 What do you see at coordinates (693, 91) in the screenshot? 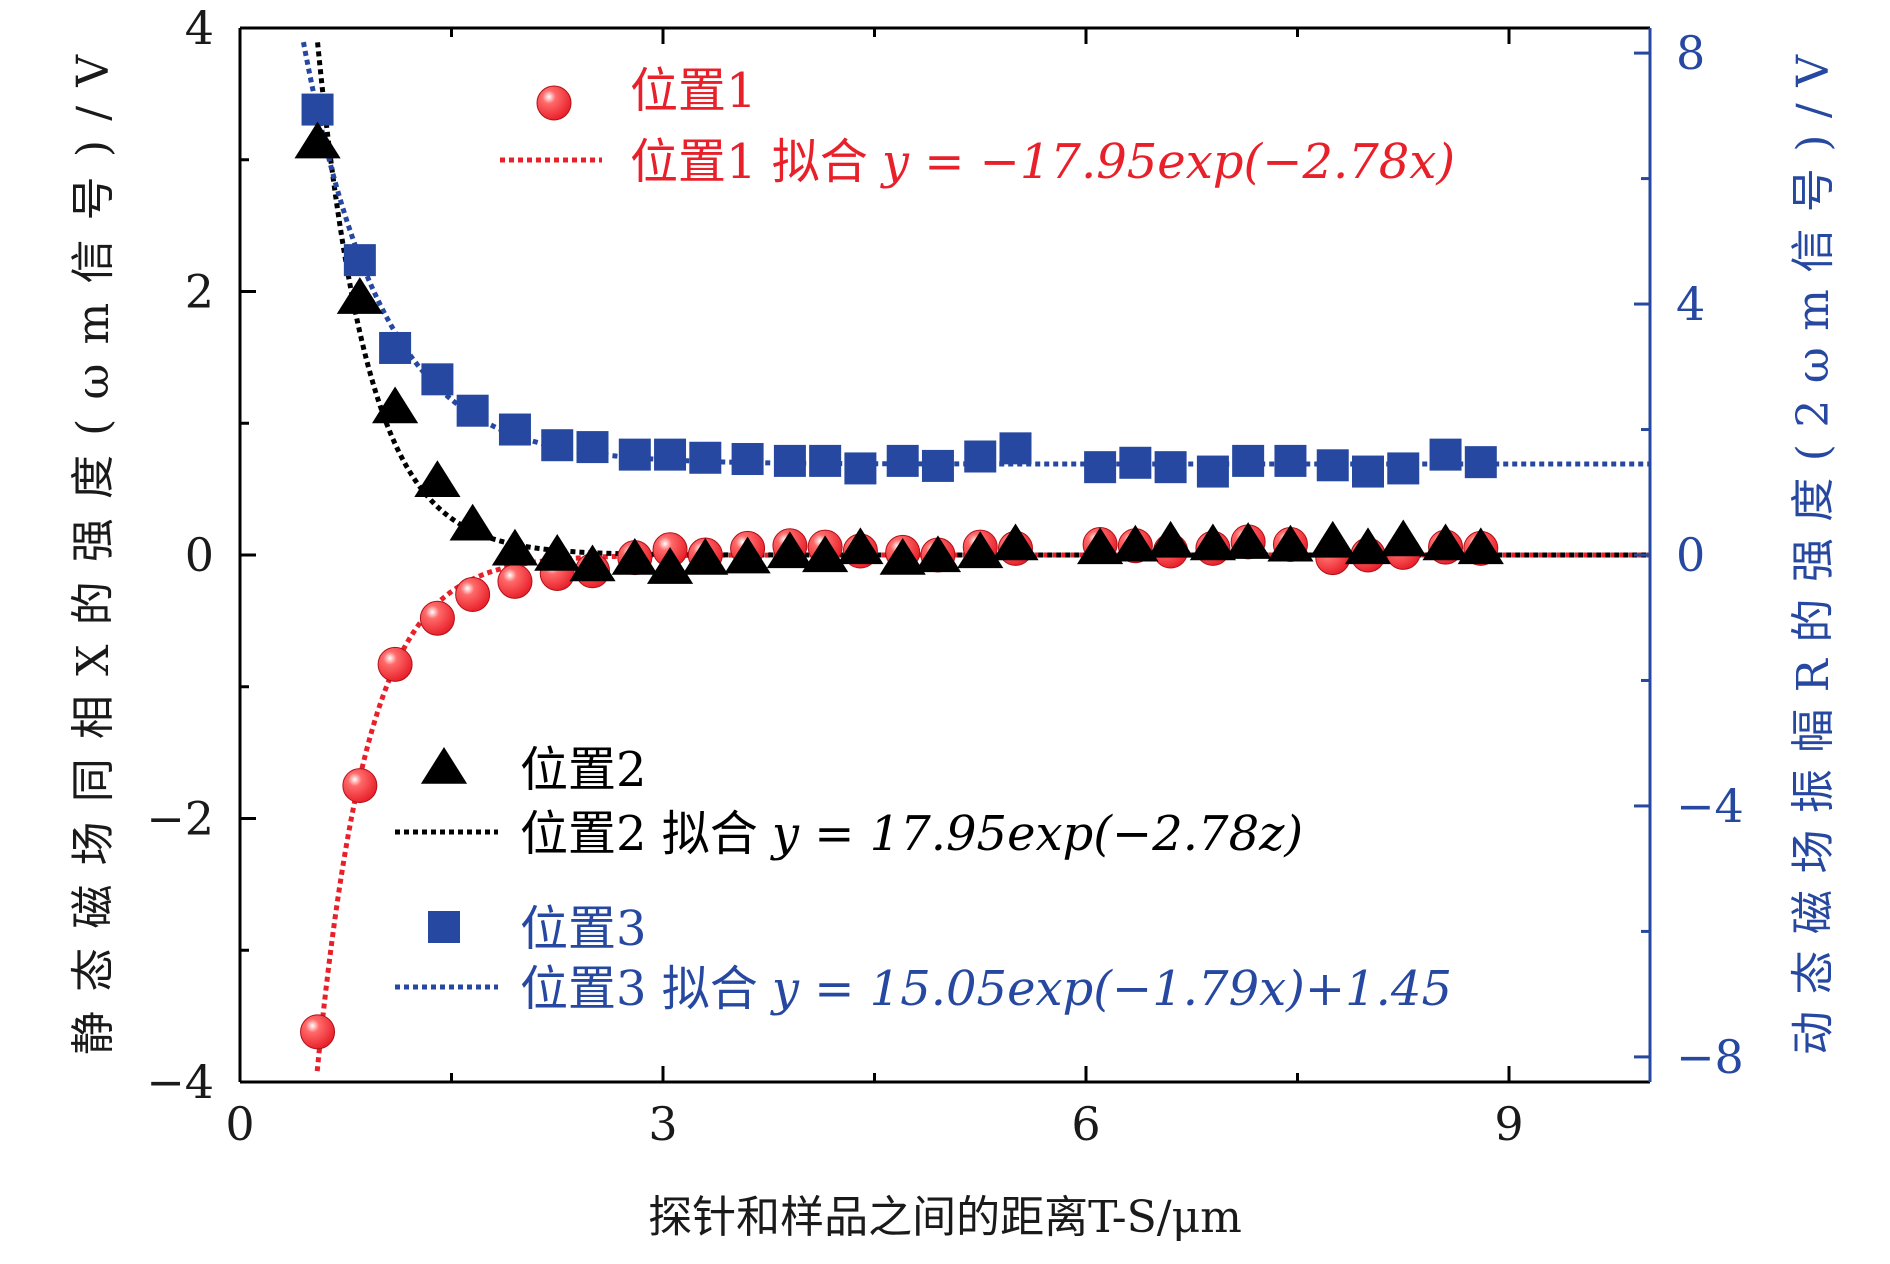
I see `legend-label-position1: 位置1` at bounding box center [693, 91].